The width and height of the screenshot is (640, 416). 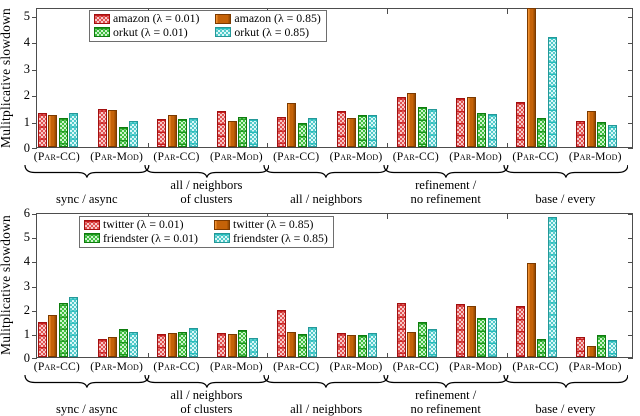 What do you see at coordinates (270, 224) in the screenshot?
I see `legend-item: twitter (λ = 0.85)` at bounding box center [270, 224].